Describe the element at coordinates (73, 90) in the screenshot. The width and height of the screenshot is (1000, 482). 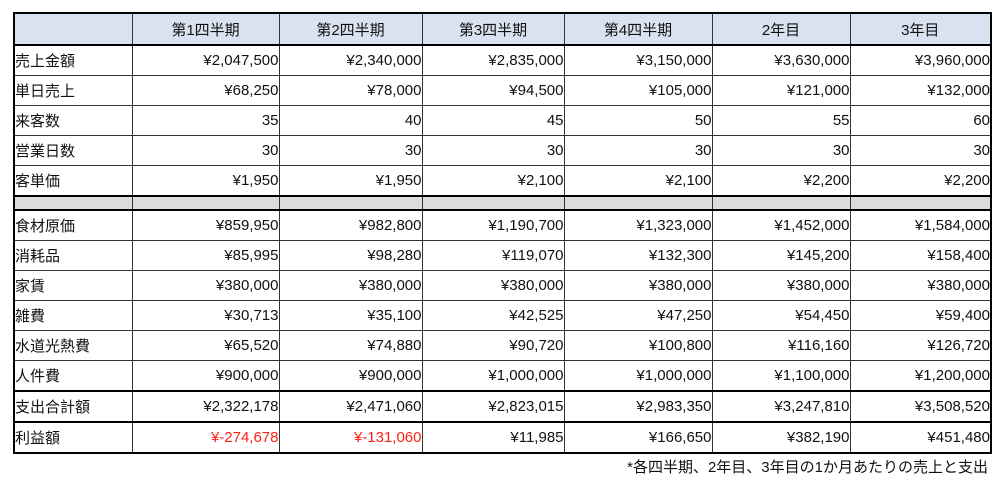
I see `row-label: 単日売上` at that location.